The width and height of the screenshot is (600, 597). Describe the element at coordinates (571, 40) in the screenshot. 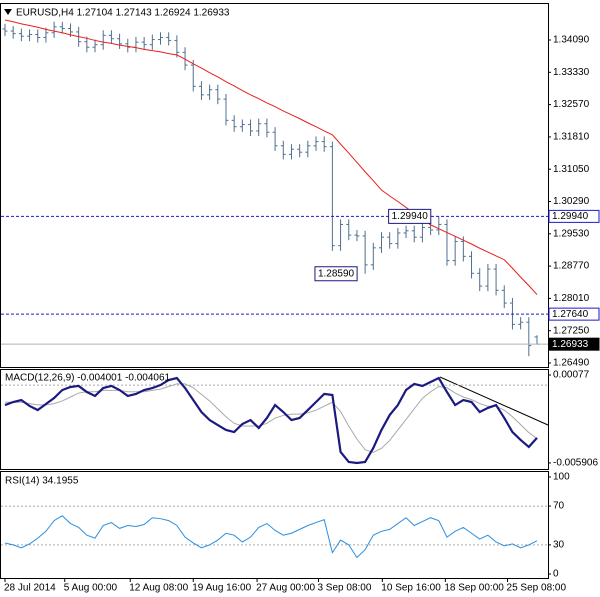

I see `y-tick-label: 1.34090` at that location.